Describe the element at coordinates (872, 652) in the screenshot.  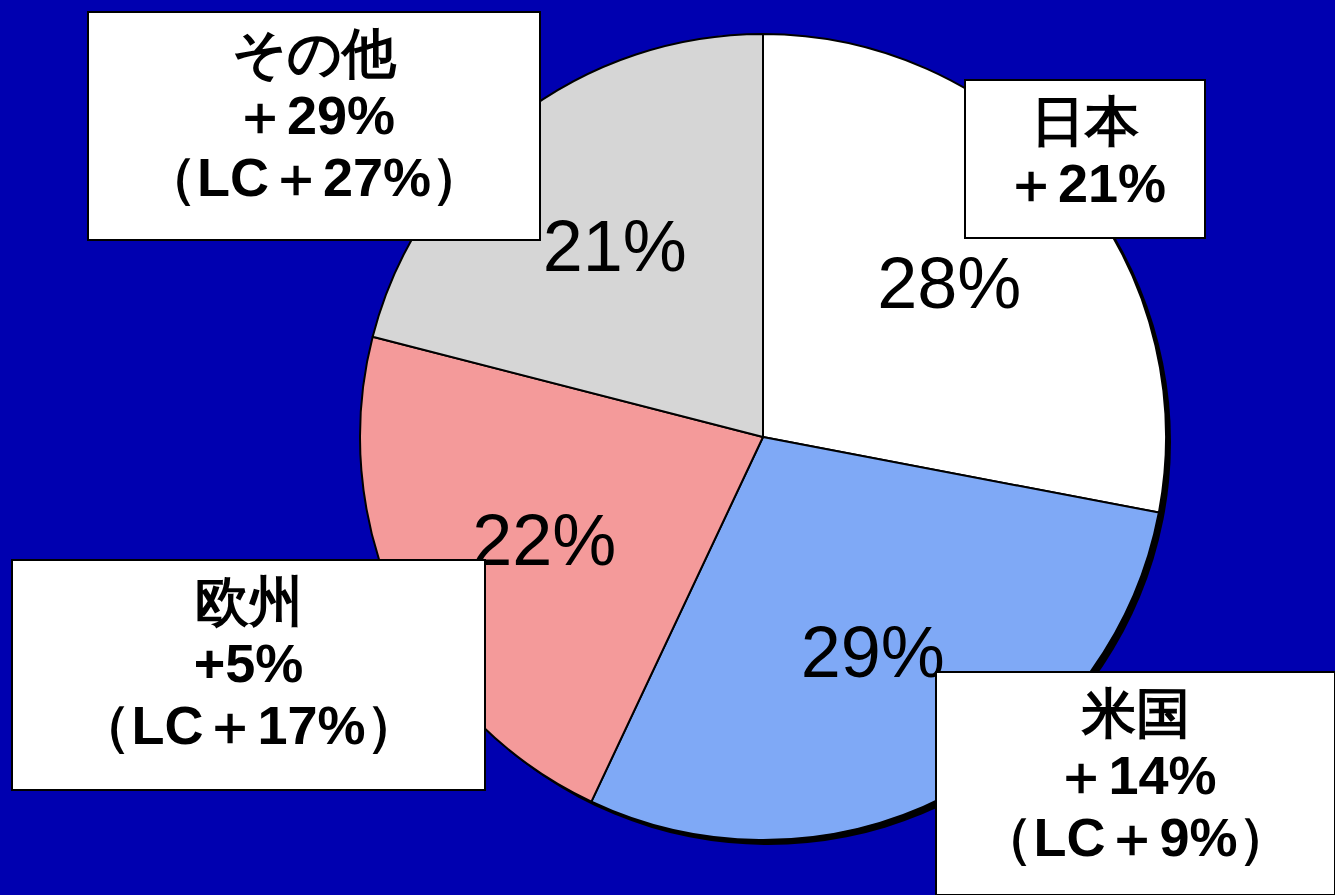
I see `data-label: 29%` at that location.